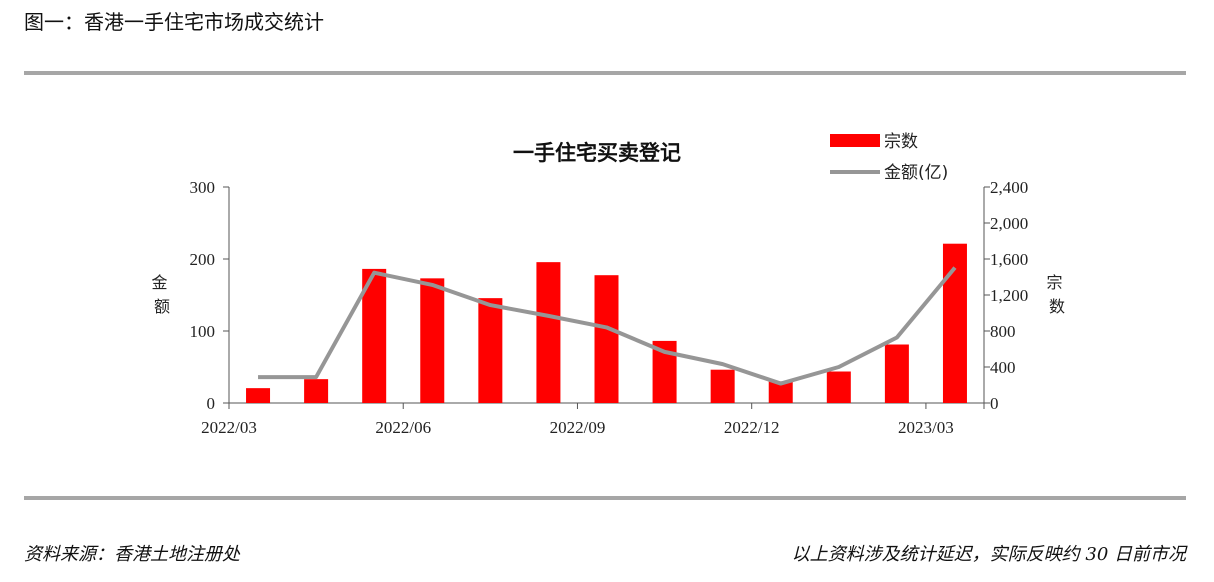 This screenshot has width=1214, height=582. What do you see at coordinates (578, 427) in the screenshot?
I see `x-tick-label: 2022/09` at bounding box center [578, 427].